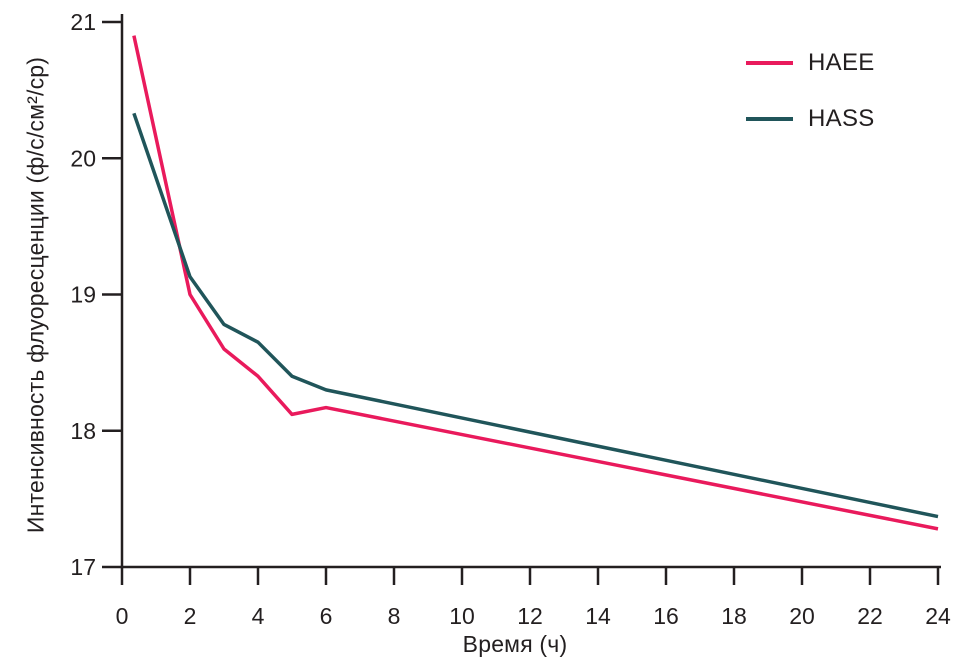  I want to click on x-tick-label: 2, so click(190, 616).